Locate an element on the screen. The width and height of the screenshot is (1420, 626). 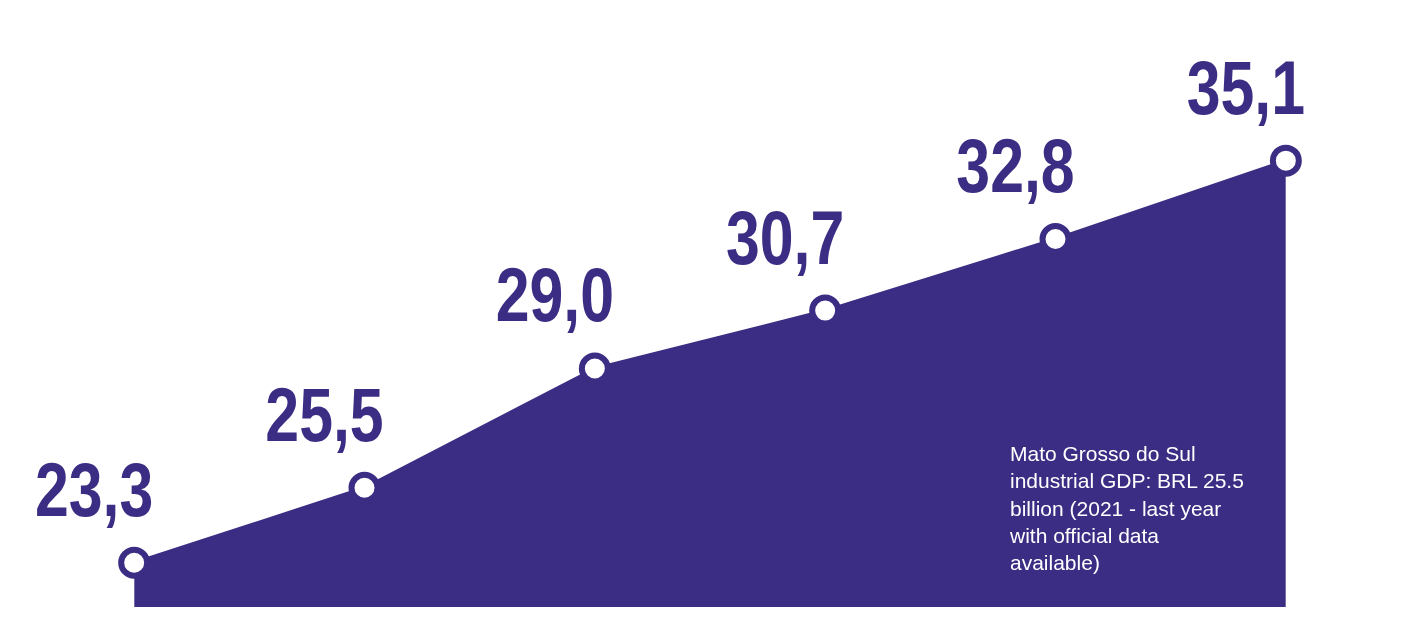
data-label: 32,8 is located at coordinates (1015, 166).